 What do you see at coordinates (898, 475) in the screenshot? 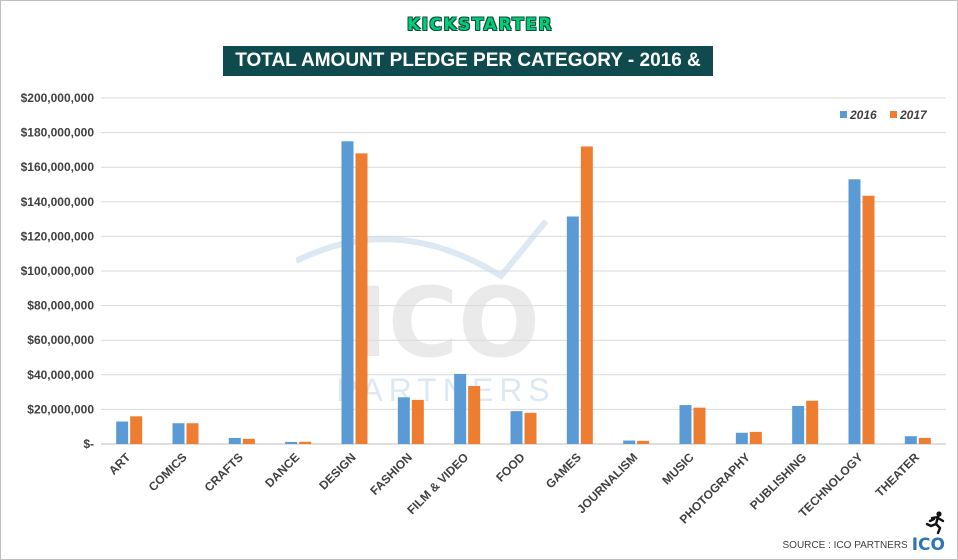
I see `x-tick-label: THEATER` at bounding box center [898, 475].